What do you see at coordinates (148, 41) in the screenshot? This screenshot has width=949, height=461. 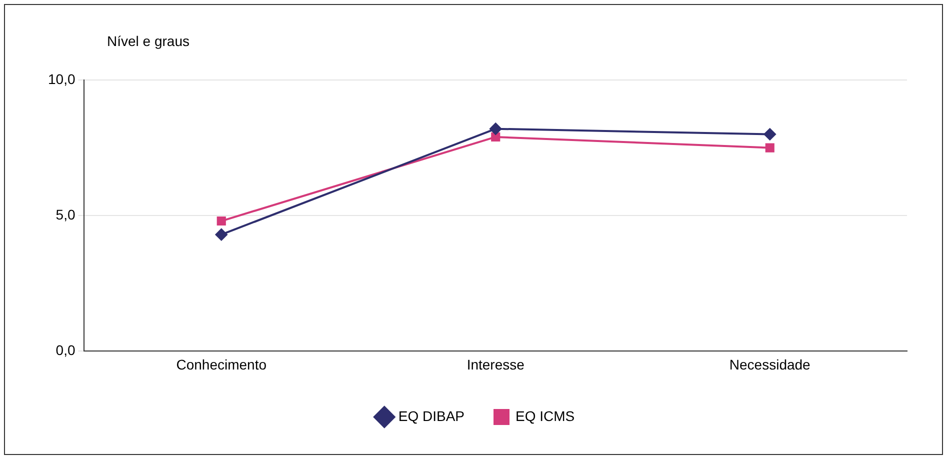 I see `y-axis-title: Nível e graus` at bounding box center [148, 41].